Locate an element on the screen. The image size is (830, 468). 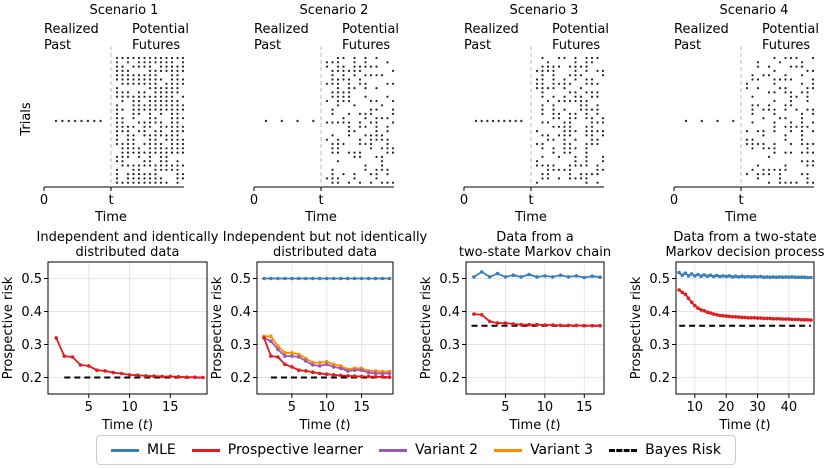
potential-futures-label: Futures is located at coordinates (156, 45).